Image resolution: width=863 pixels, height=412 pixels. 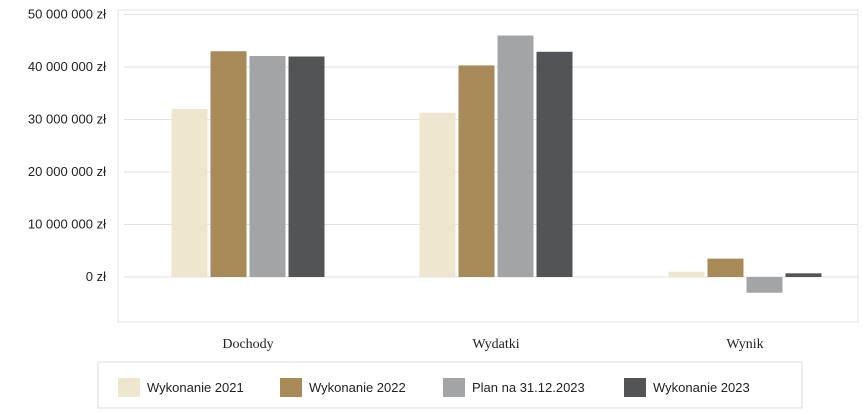 What do you see at coordinates (744, 344) in the screenshot?
I see `category-label: Wynik` at bounding box center [744, 344].